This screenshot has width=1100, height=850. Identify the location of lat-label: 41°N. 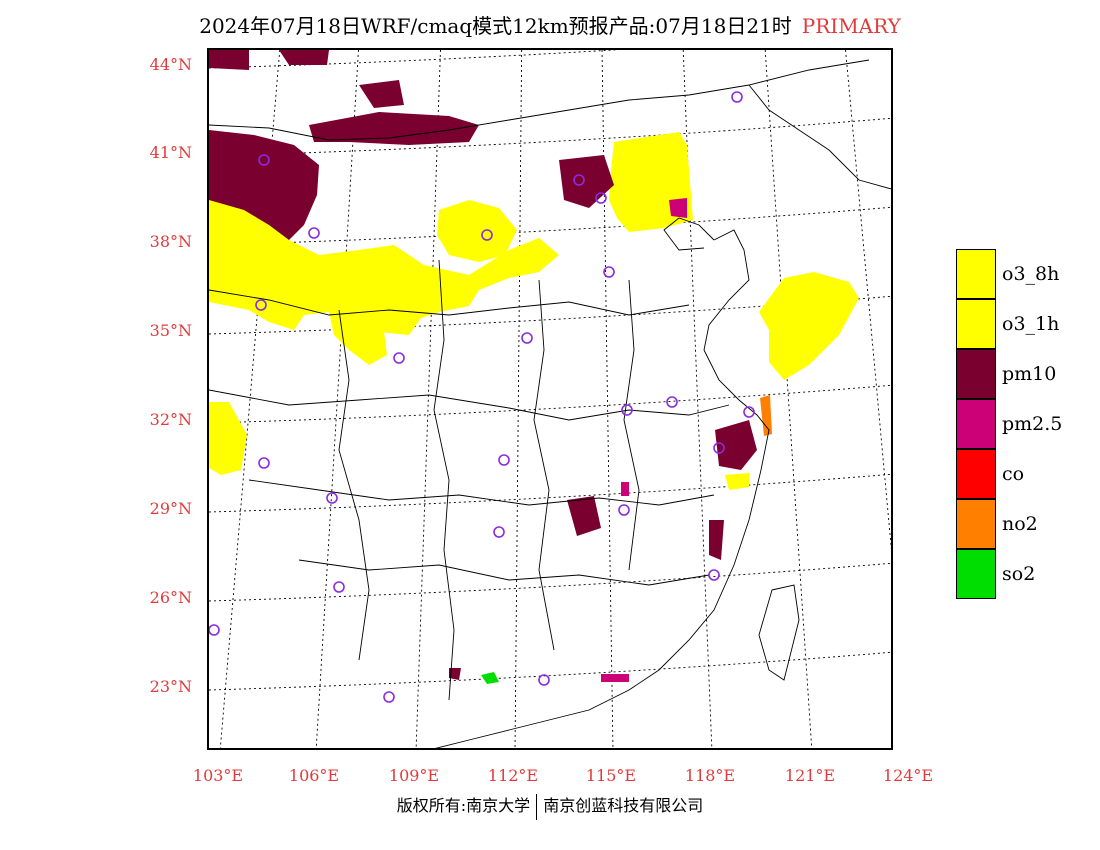
(170, 152).